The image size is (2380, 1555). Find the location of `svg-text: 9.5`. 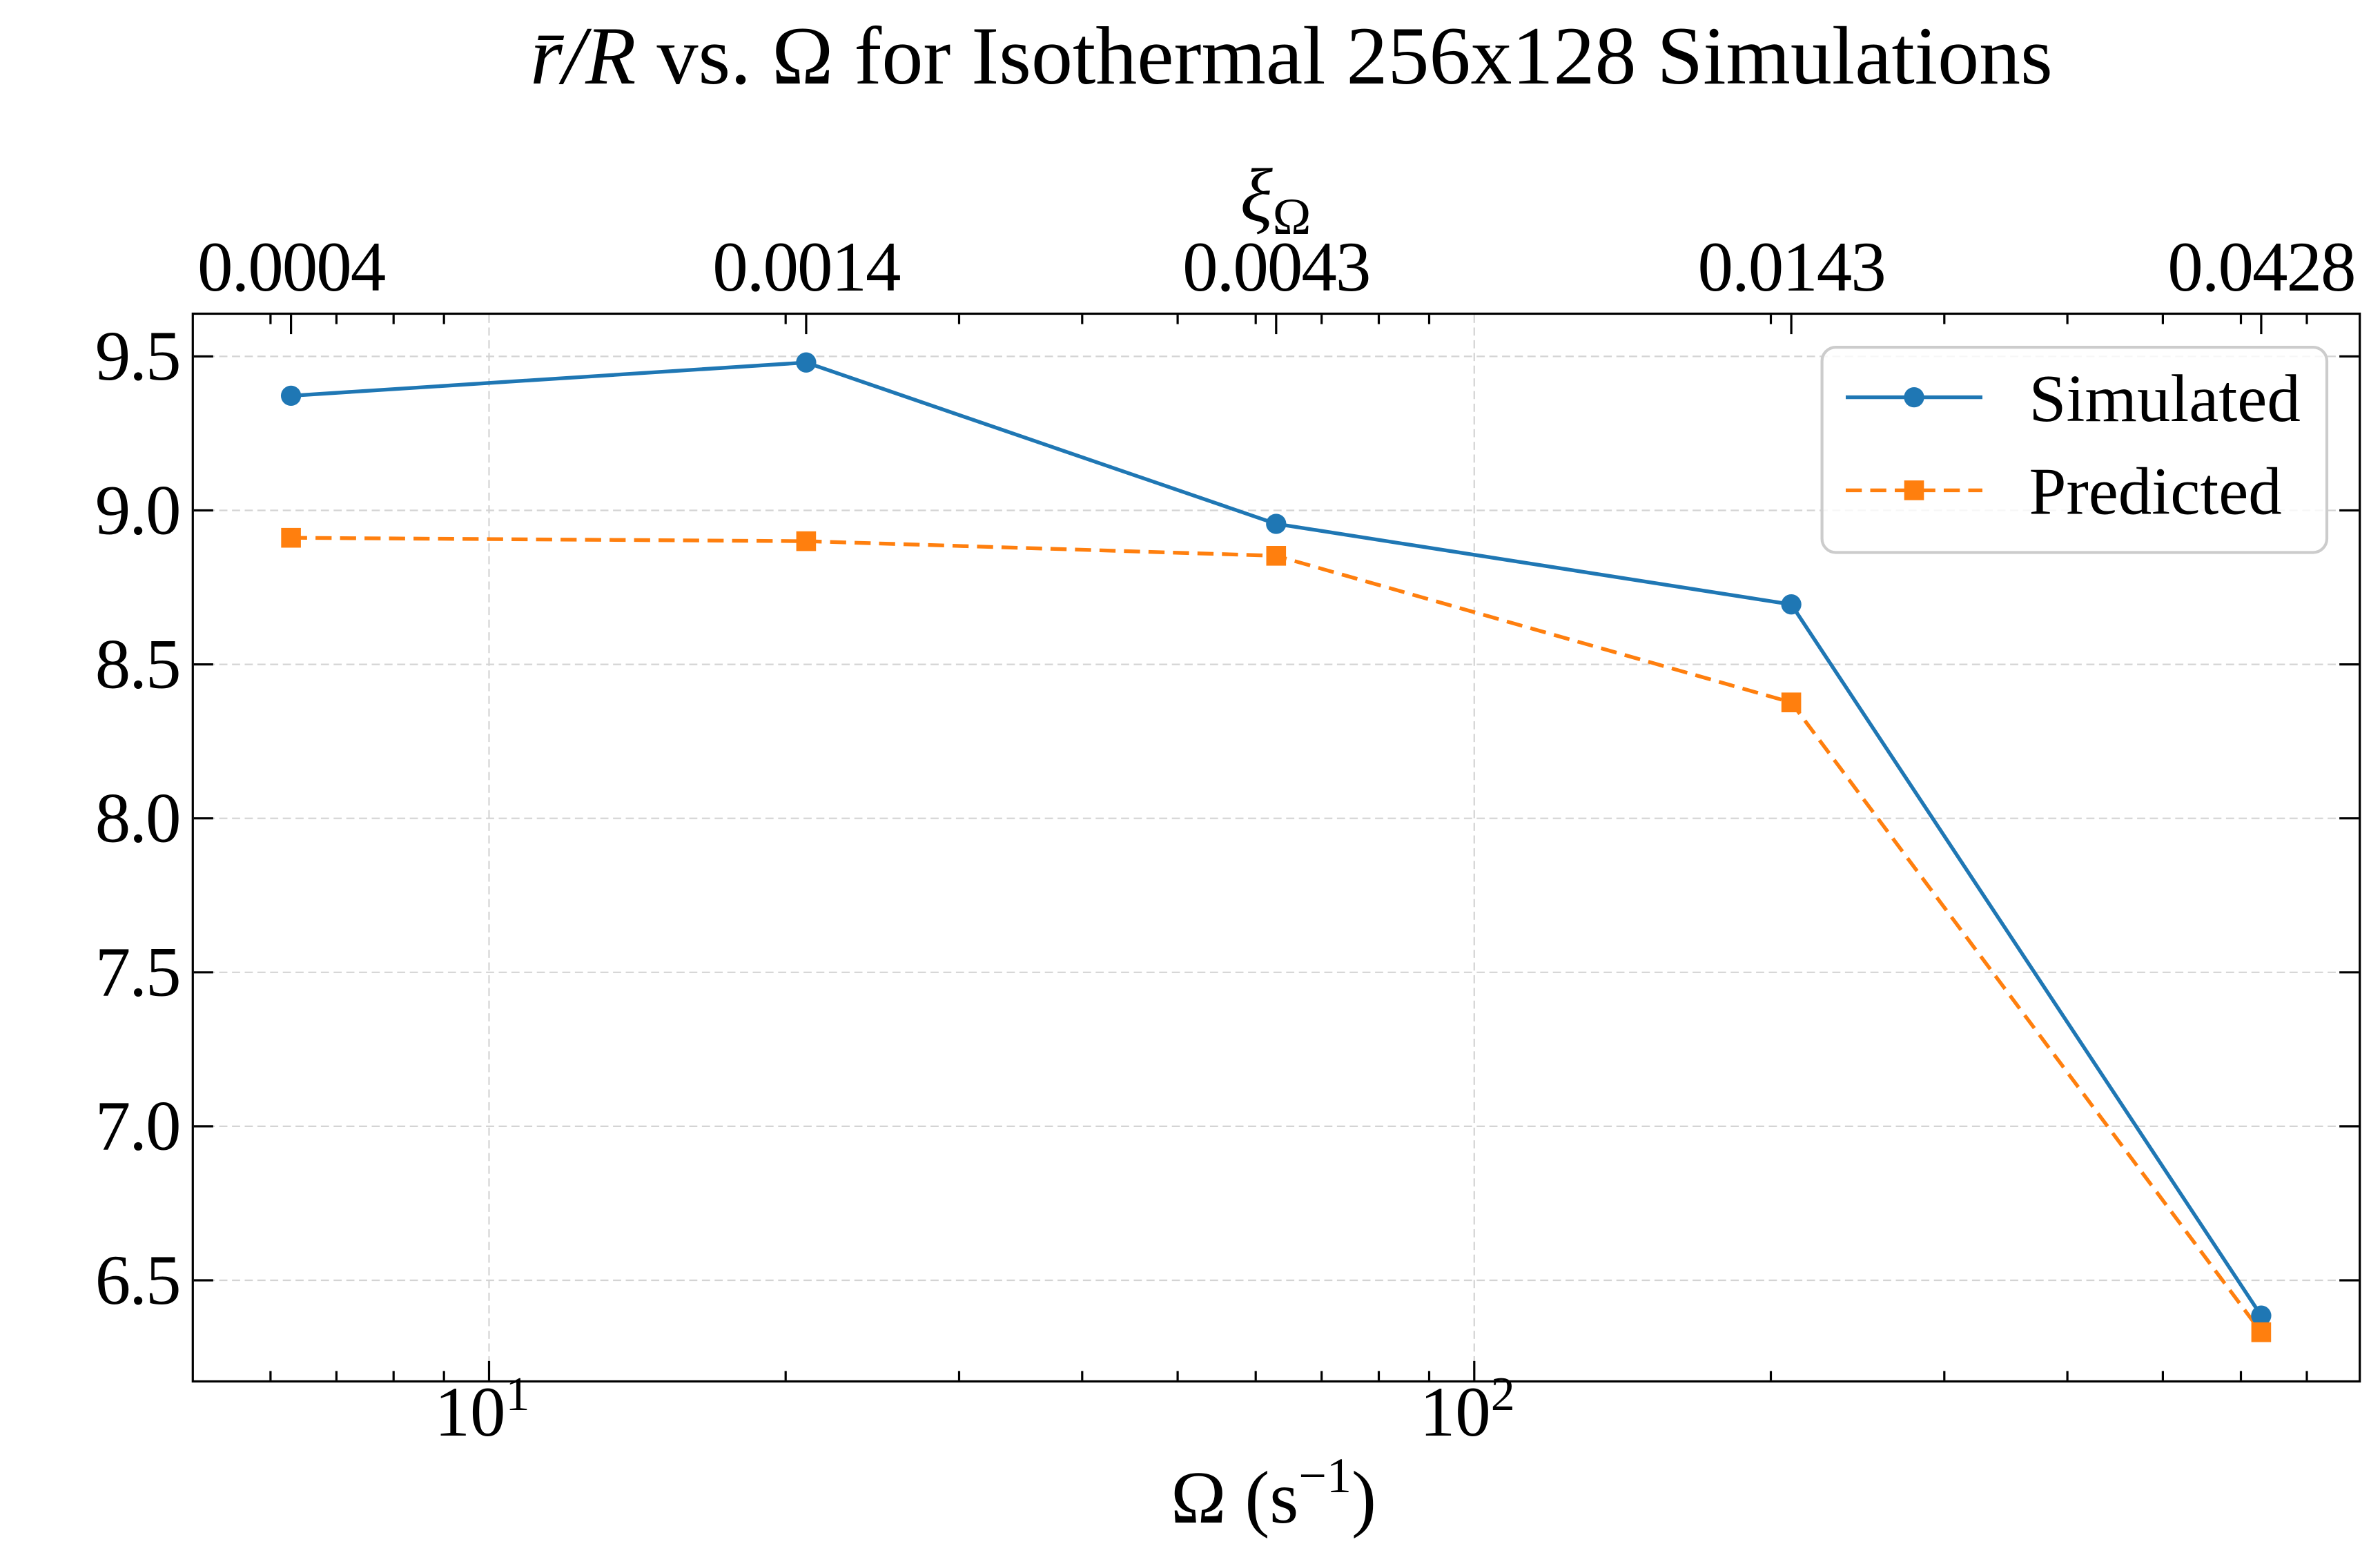

svg-text: 9.5 is located at coordinates (137, 356).